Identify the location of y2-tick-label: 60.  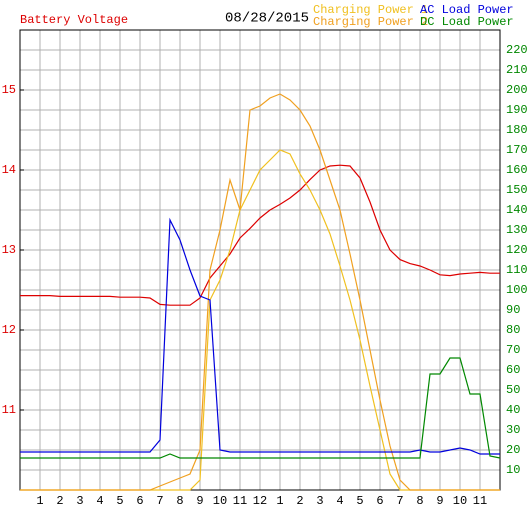
(513, 370).